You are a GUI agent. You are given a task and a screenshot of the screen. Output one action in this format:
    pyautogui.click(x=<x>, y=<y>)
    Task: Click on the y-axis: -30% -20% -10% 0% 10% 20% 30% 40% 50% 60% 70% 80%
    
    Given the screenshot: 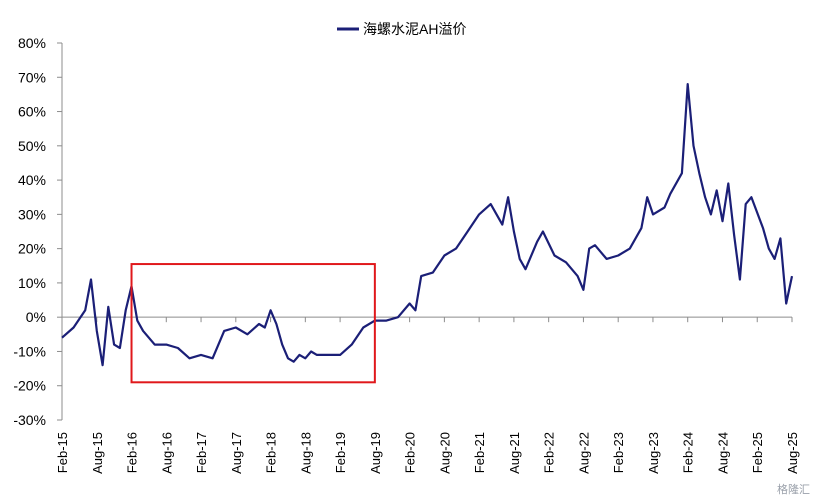 What is the action you would take?
    pyautogui.click(x=38, y=231)
    